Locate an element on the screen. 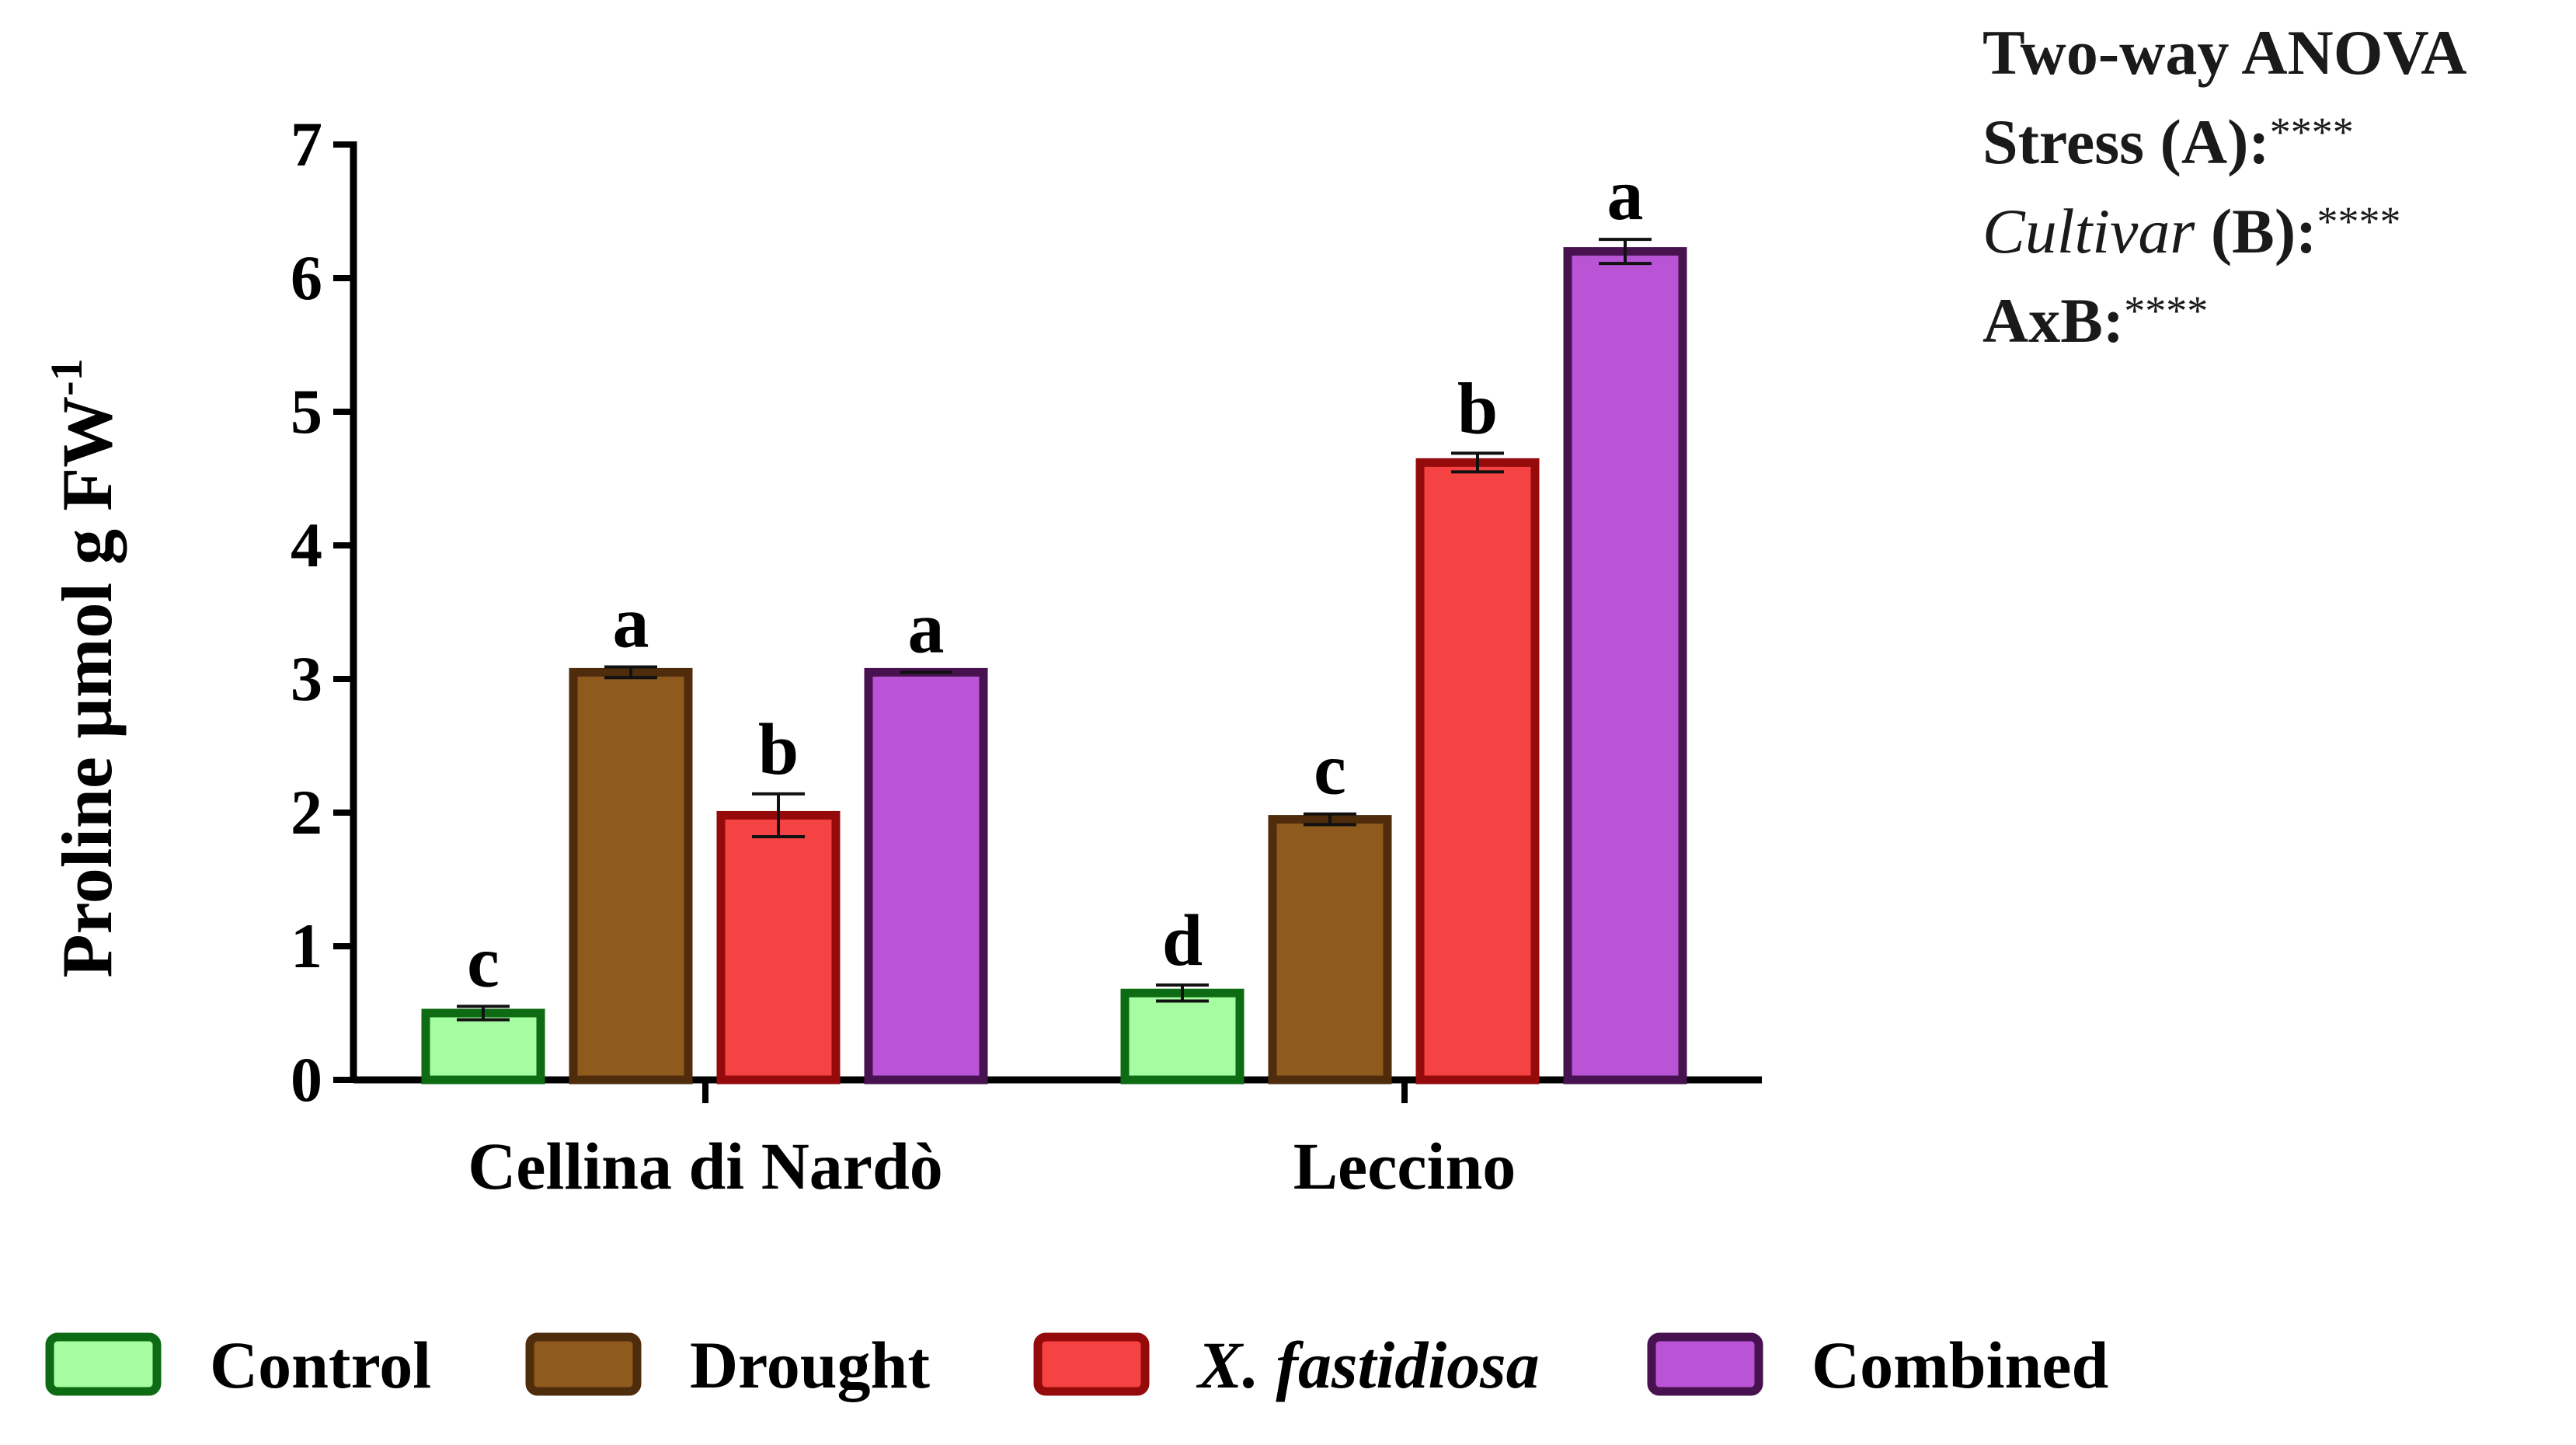  anova-stress: Stress (A):**** is located at coordinates (2168, 141).